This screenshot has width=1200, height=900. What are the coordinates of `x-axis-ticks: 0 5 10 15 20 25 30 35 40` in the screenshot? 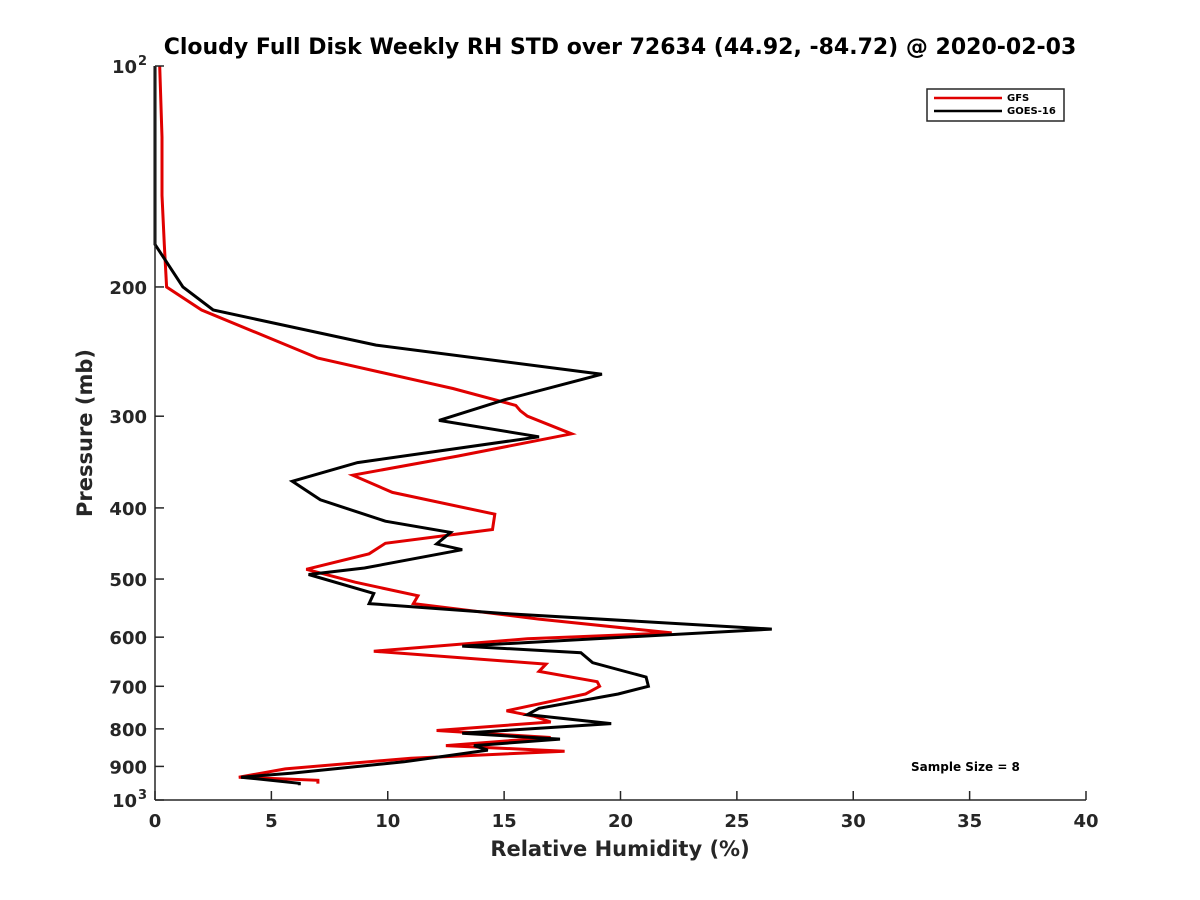 It's located at (624, 811).